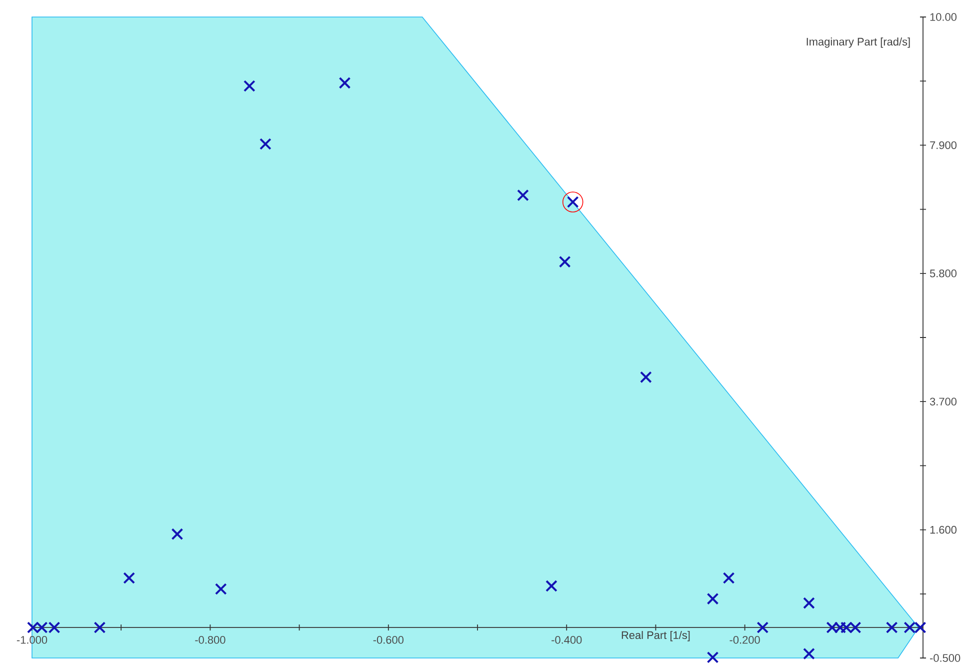 Image resolution: width=974 pixels, height=669 pixels. Describe the element at coordinates (943, 145) in the screenshot. I see `y-tick-label: 7.900` at that location.